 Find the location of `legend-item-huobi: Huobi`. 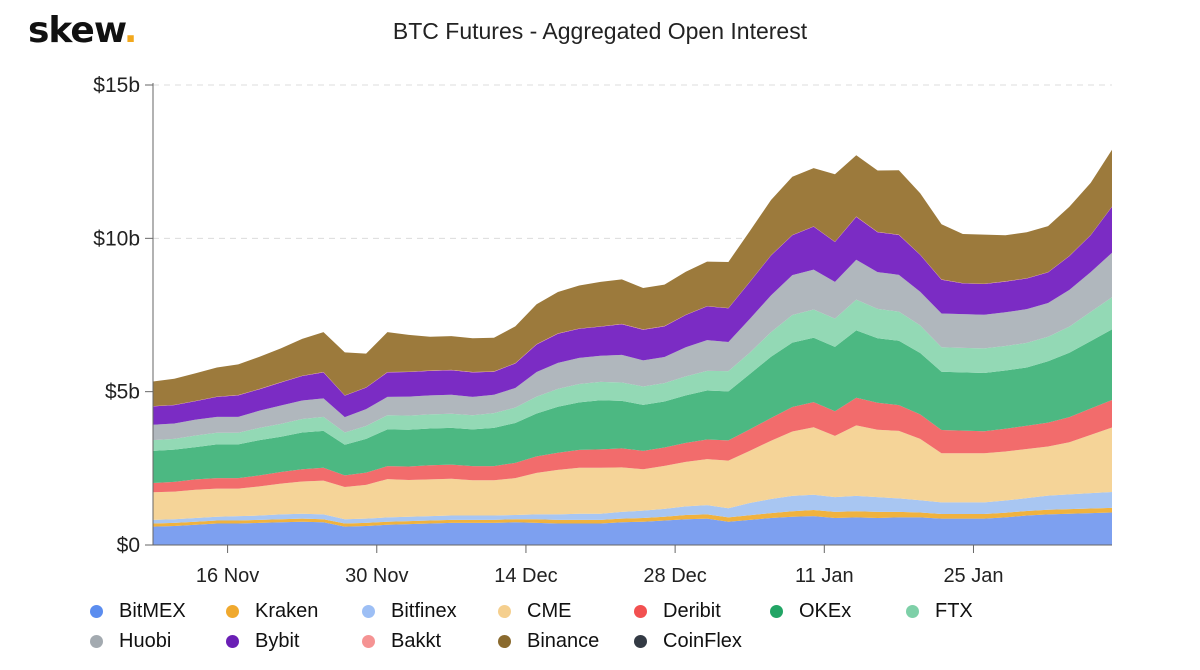

legend-item-huobi: Huobi is located at coordinates (130, 641).